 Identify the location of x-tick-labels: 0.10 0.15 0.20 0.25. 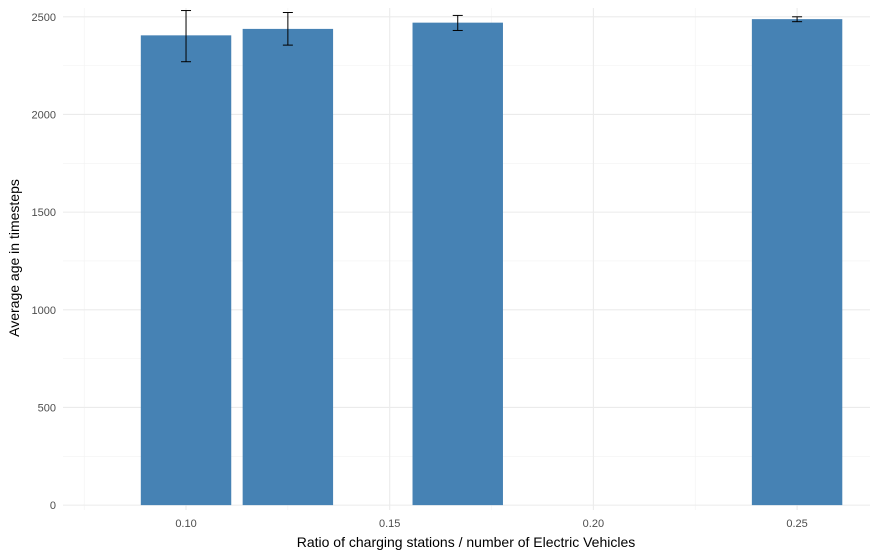
(491, 524).